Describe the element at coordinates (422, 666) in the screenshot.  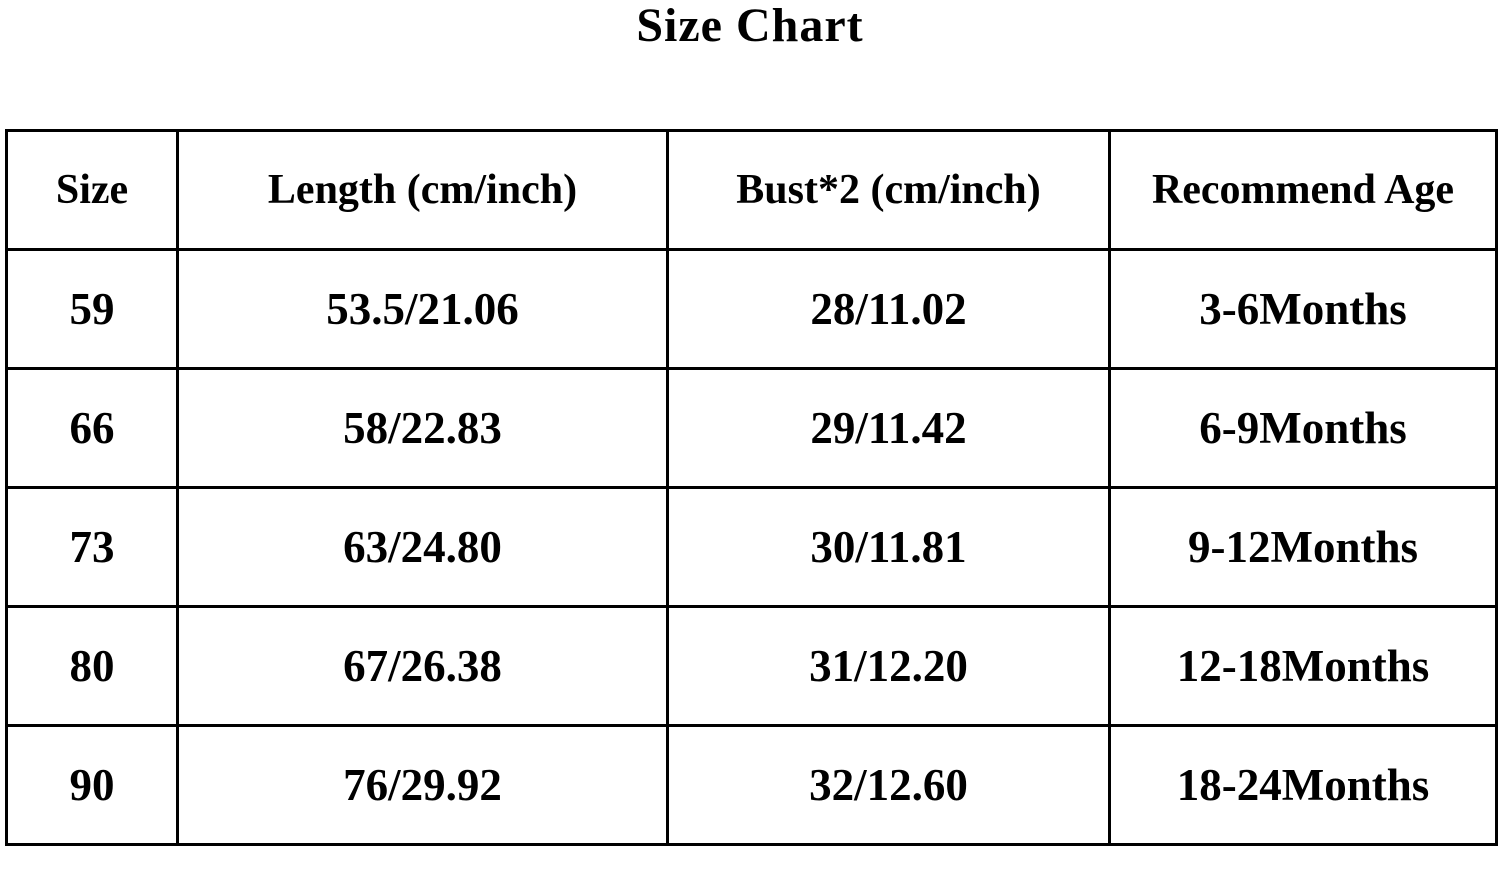
I see `cell-length: 67/26.38` at that location.